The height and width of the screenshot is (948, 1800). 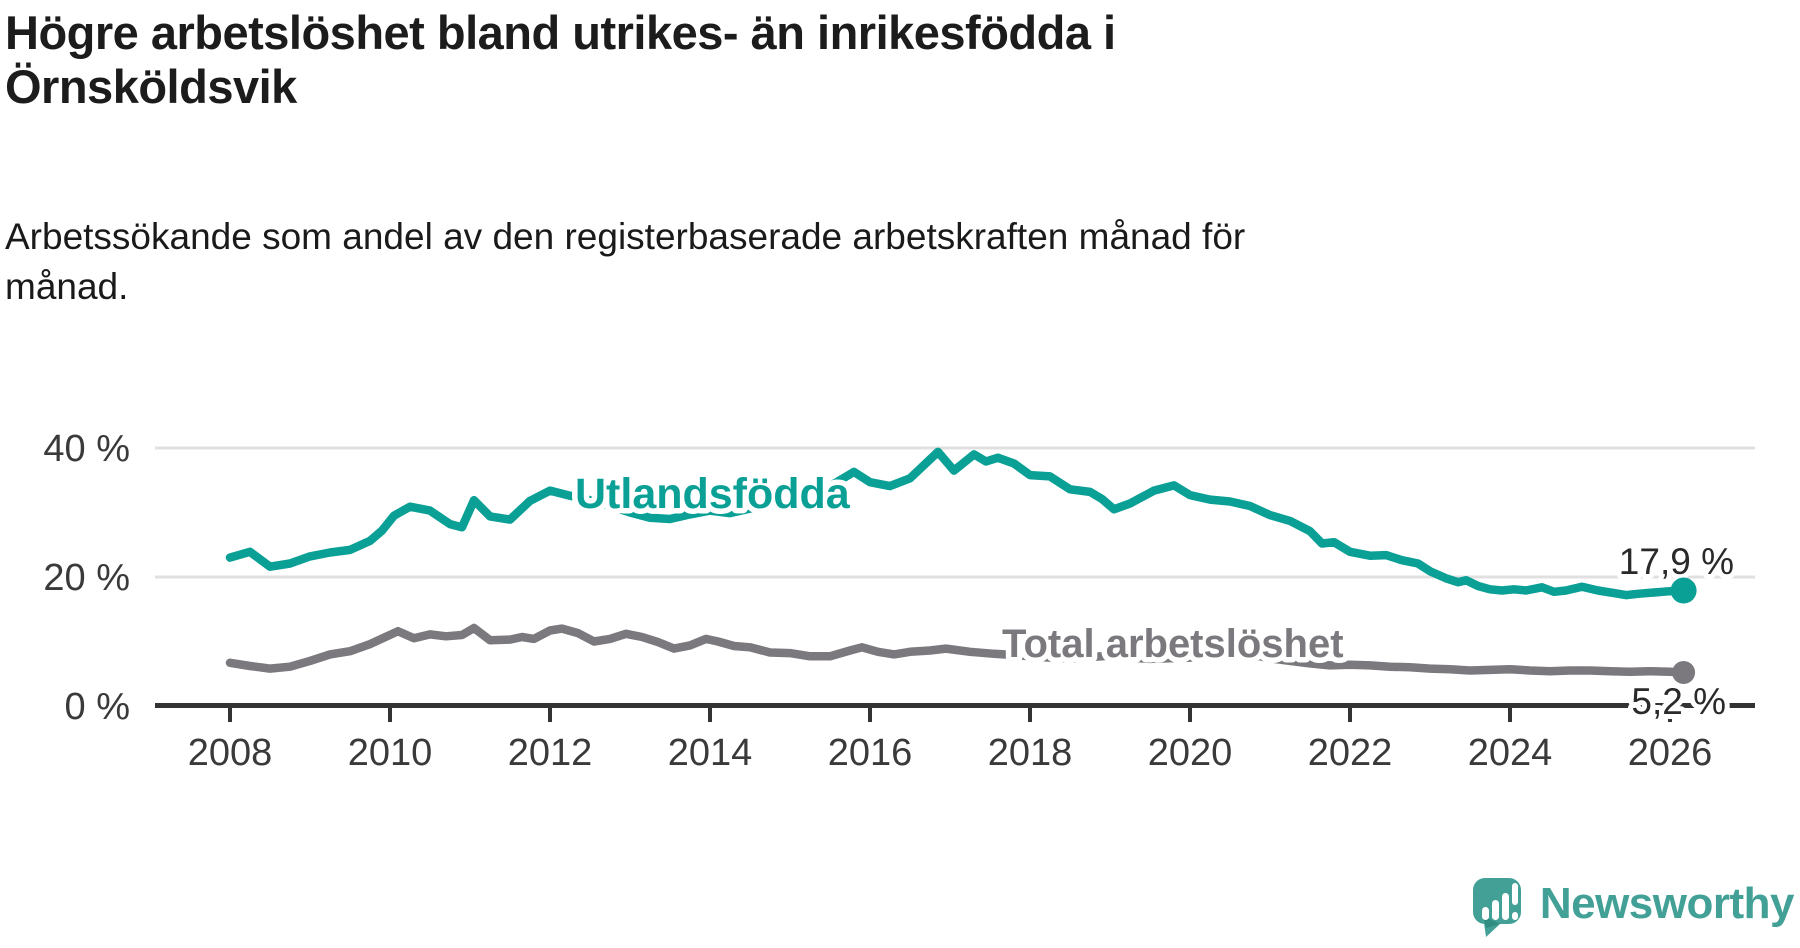 I want to click on y-tick-label: 20 %, so click(x=86, y=578).